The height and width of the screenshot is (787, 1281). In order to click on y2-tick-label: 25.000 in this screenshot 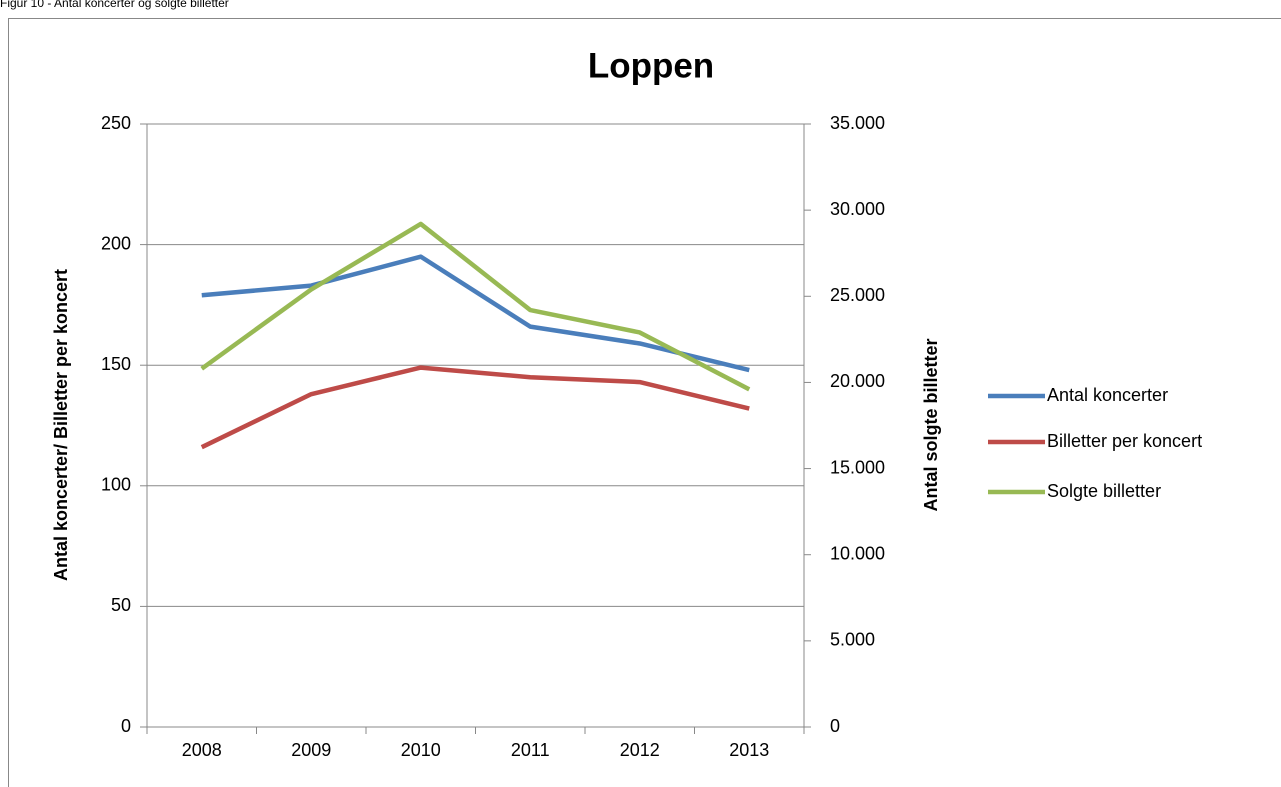, I will do `click(857, 295)`.